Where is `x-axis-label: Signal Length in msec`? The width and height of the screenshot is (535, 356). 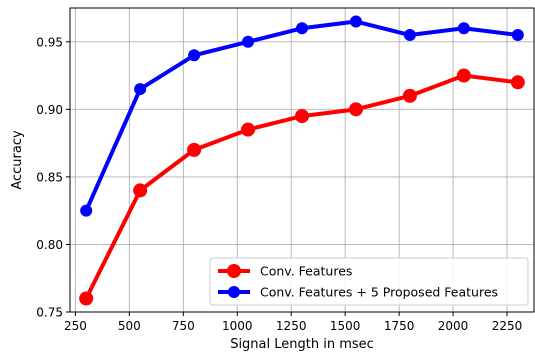
x-axis-label: Signal Length in msec is located at coordinates (302, 344).